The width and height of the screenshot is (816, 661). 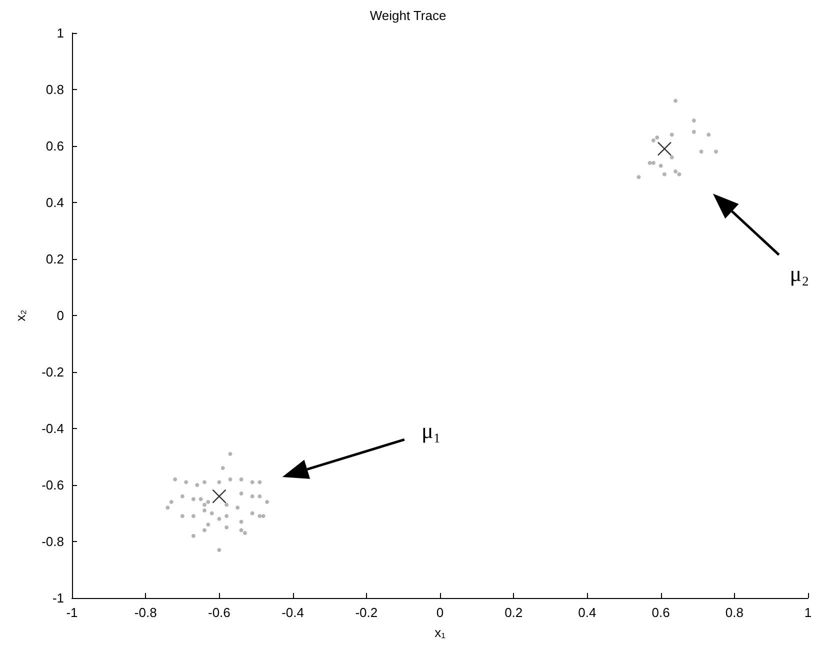 What do you see at coordinates (72, 612) in the screenshot?
I see `x-tick-label: -1` at bounding box center [72, 612].